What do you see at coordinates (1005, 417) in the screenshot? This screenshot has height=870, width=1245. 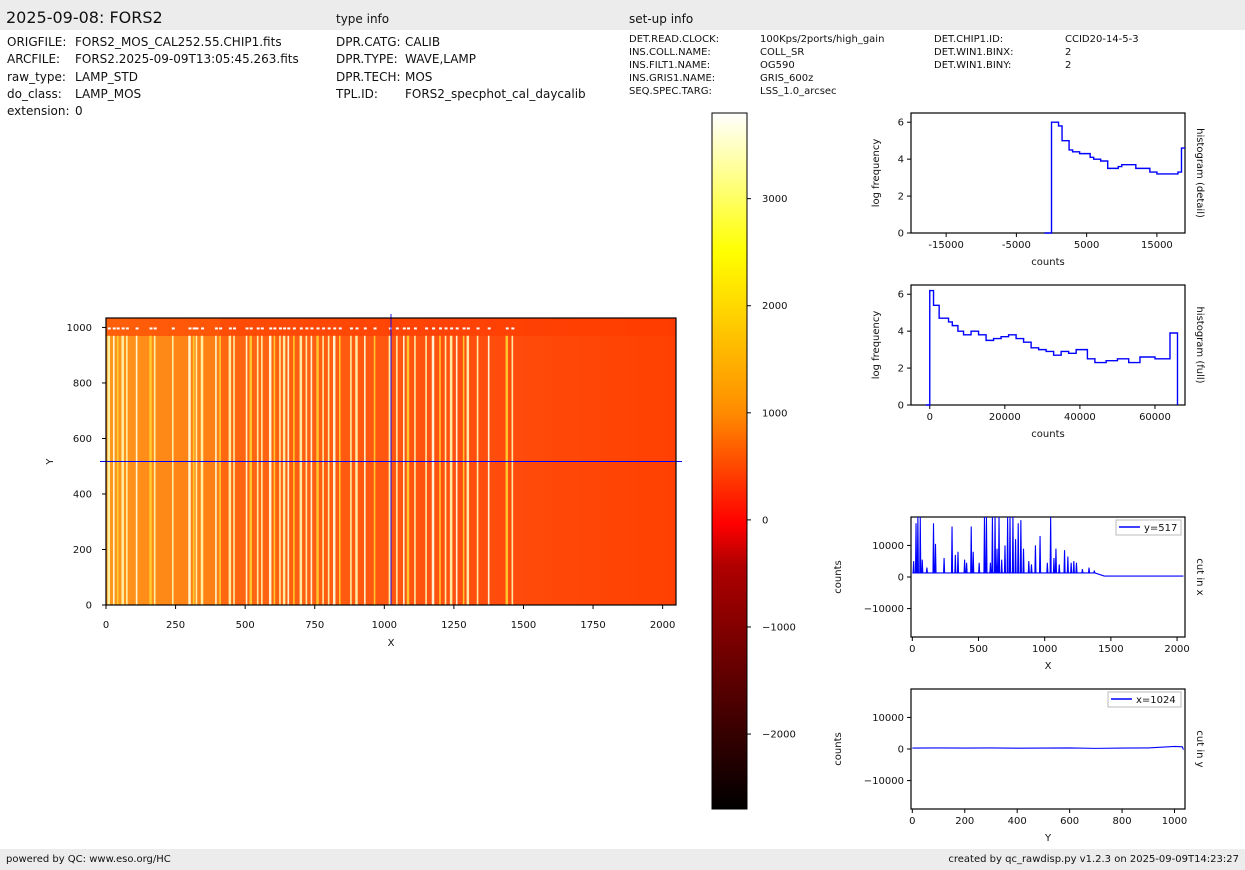 I see `x-tick-label: 20000` at bounding box center [1005, 417].